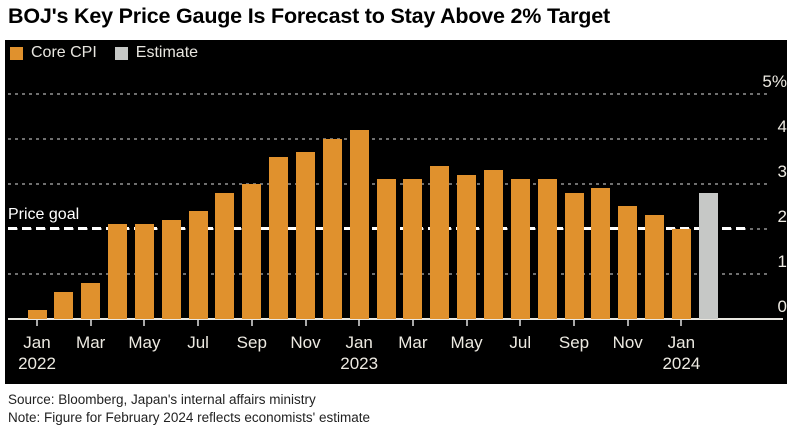 The width and height of the screenshot is (804, 433). Describe the element at coordinates (144, 342) in the screenshot. I see `x-axis-label-may-2022: May` at that location.